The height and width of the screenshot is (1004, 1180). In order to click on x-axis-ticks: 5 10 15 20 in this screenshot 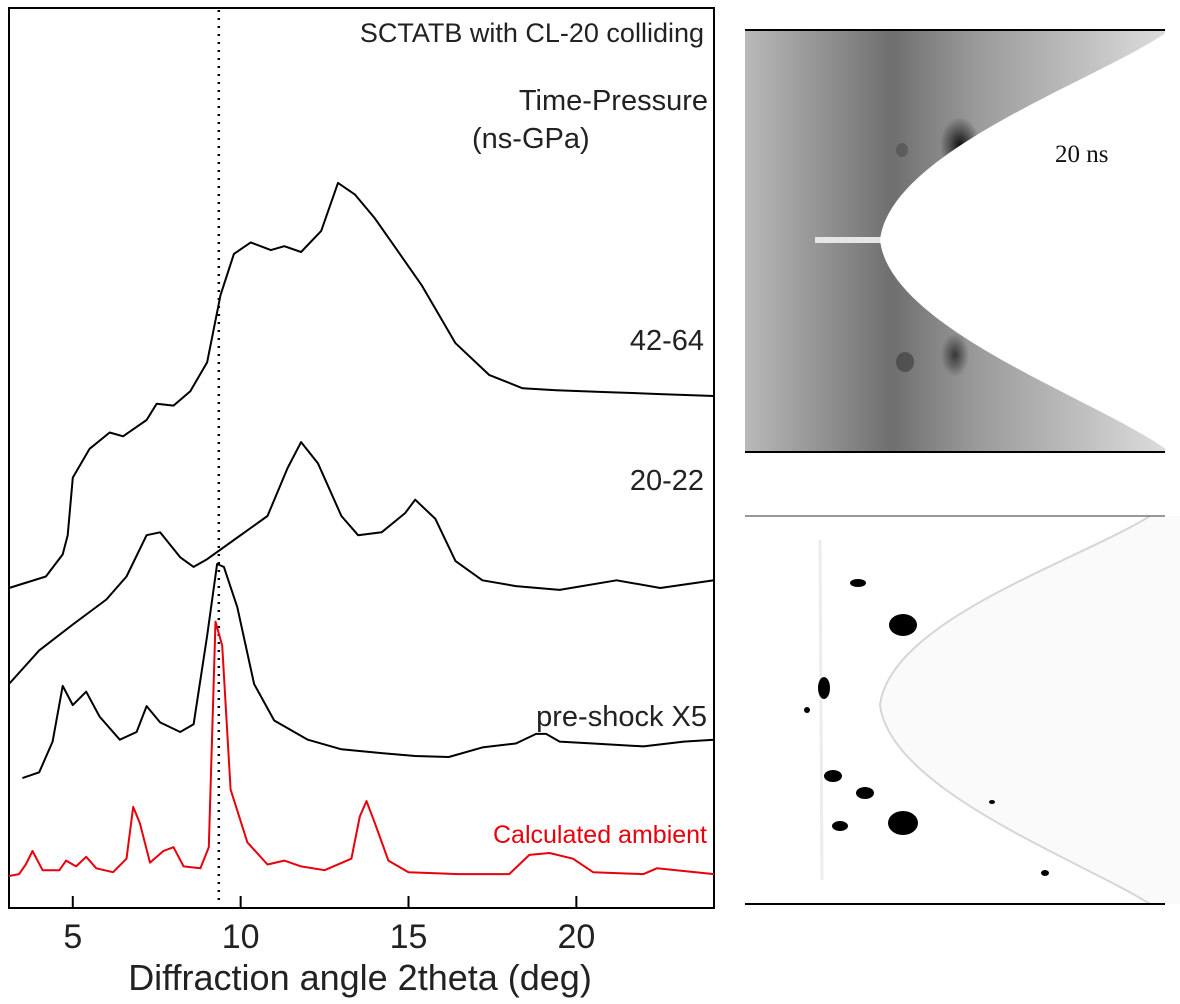, I will do `click(329, 926)`.